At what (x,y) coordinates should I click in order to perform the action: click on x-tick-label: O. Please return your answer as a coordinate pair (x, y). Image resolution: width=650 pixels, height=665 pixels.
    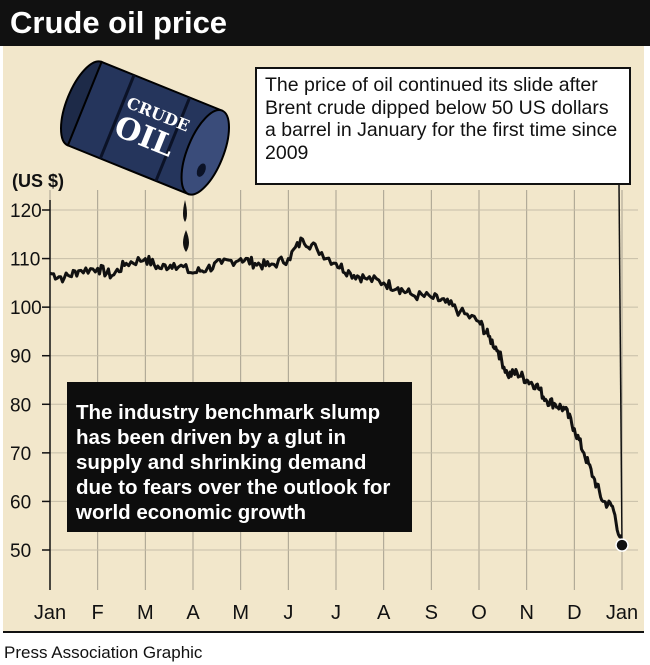
    Looking at the image, I should click on (479, 613).